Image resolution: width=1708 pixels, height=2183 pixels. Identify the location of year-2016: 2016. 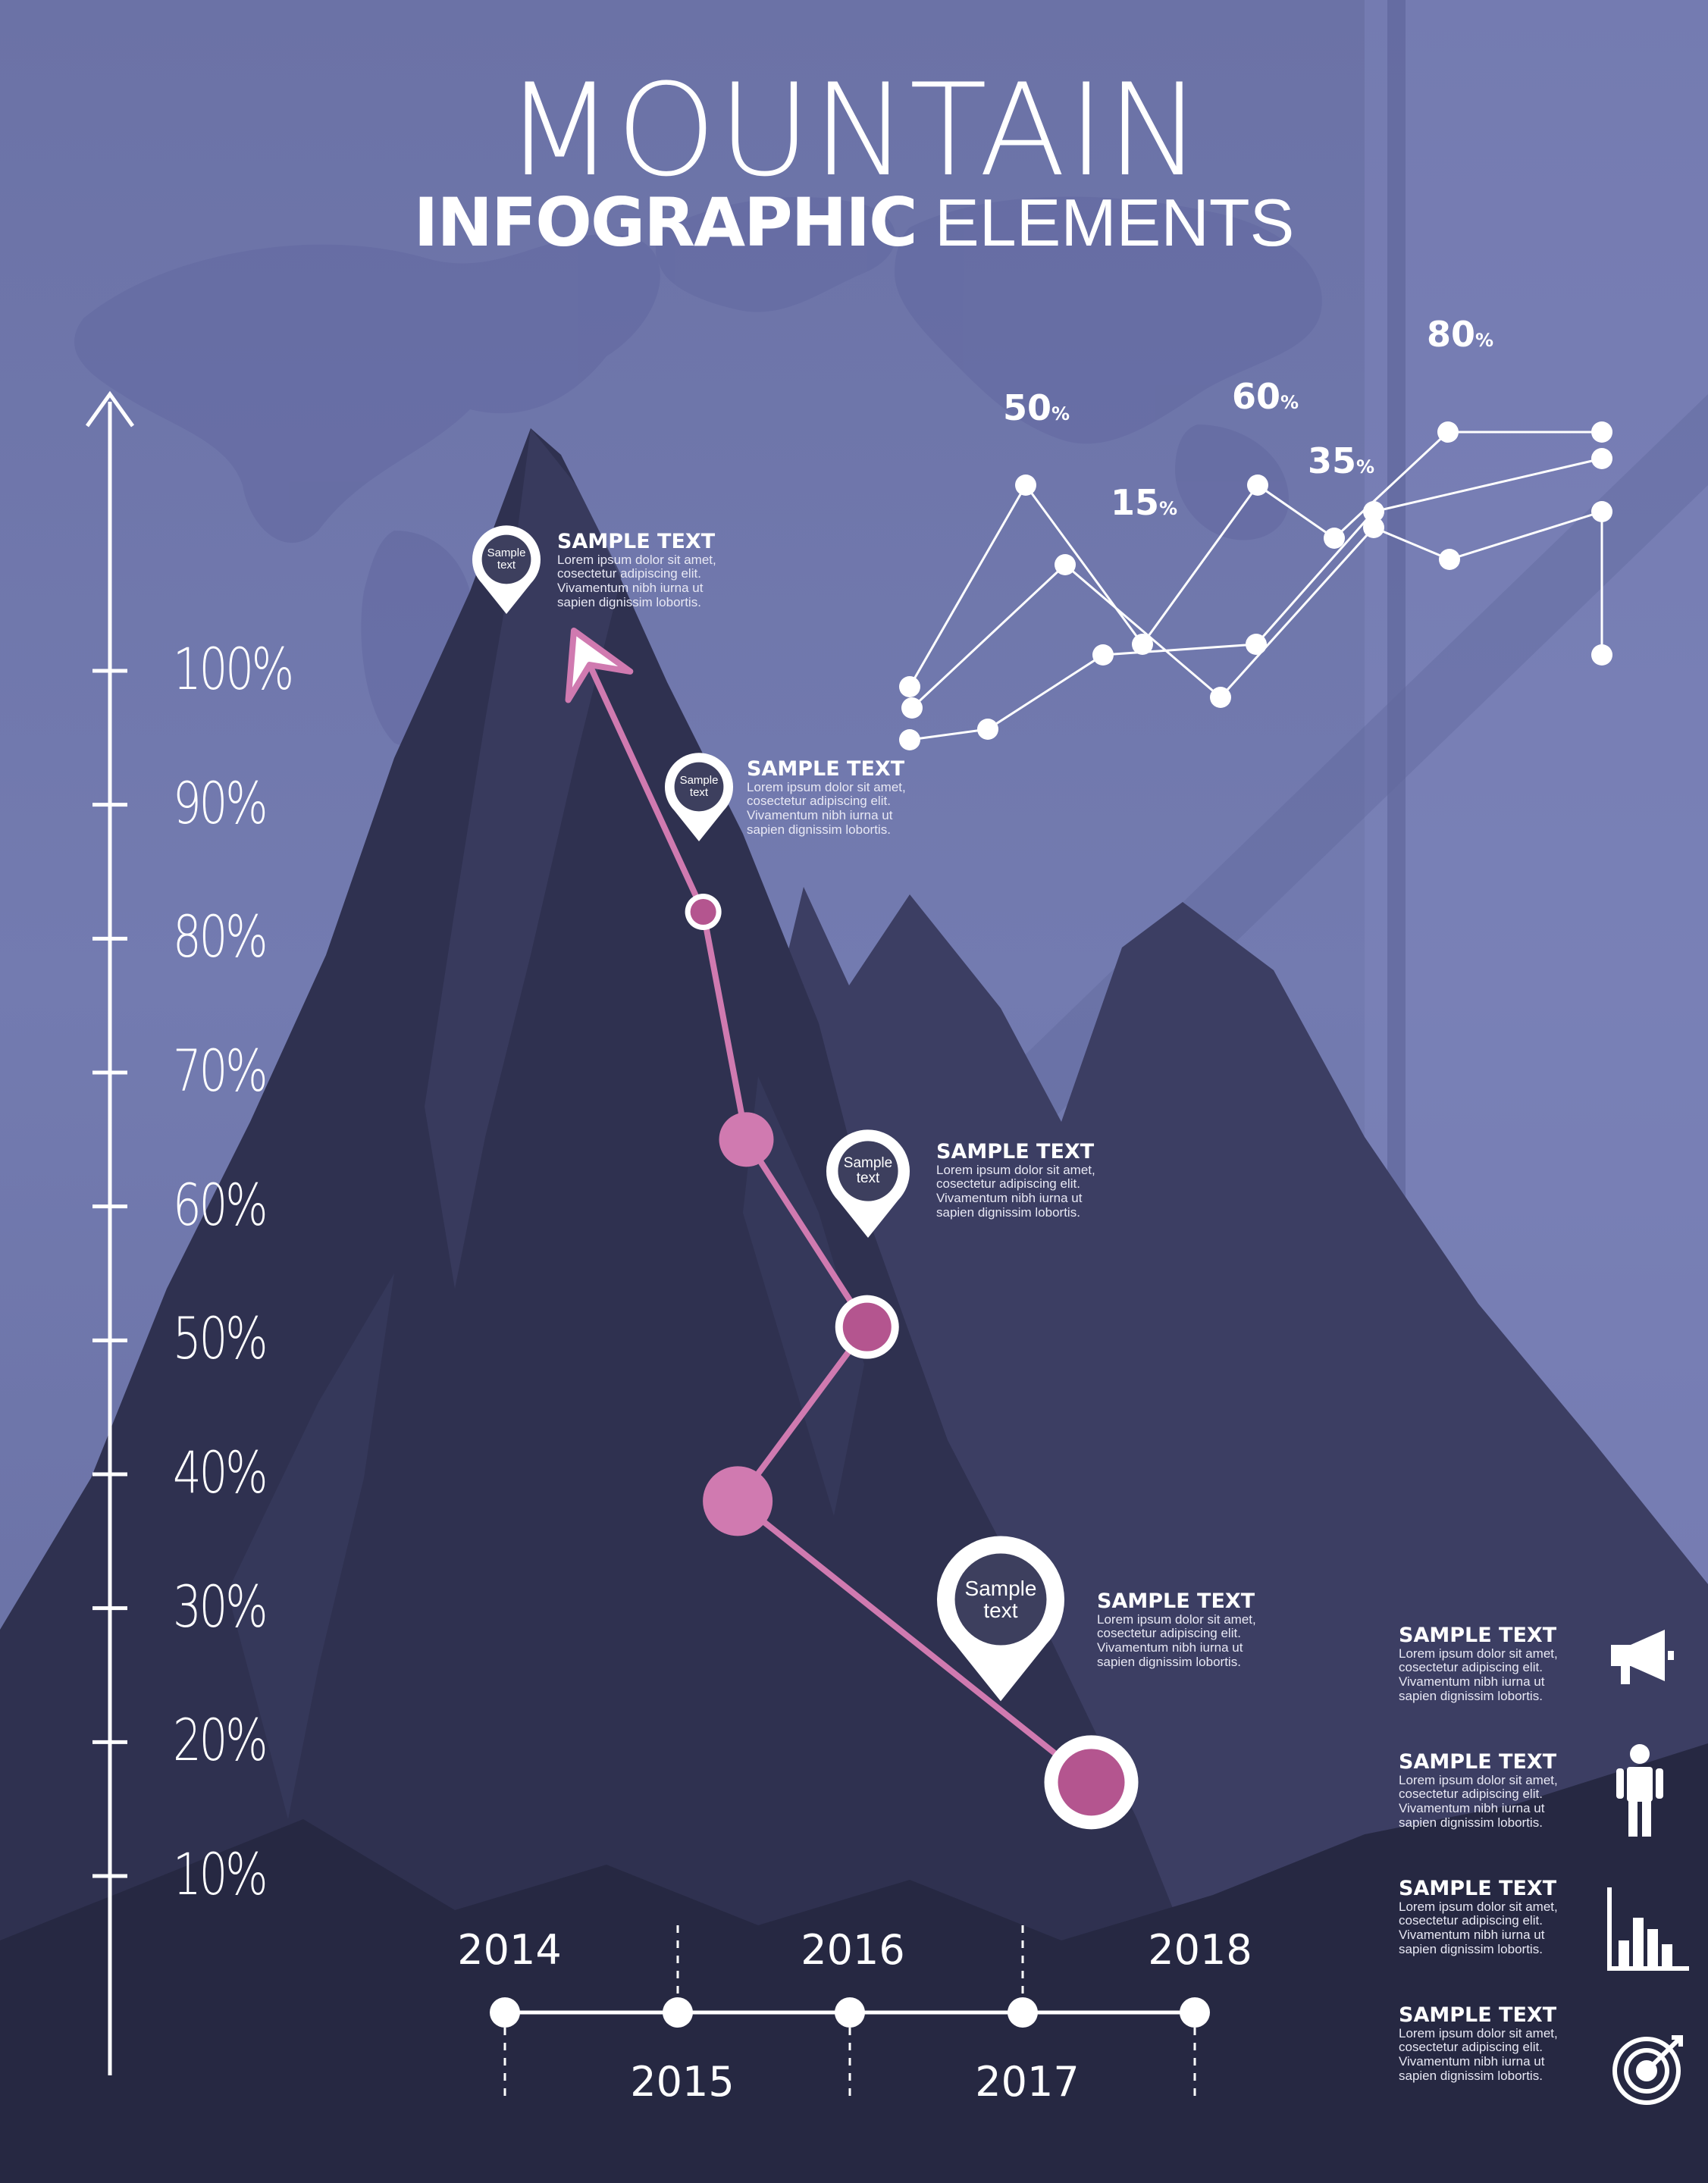
(853, 1950).